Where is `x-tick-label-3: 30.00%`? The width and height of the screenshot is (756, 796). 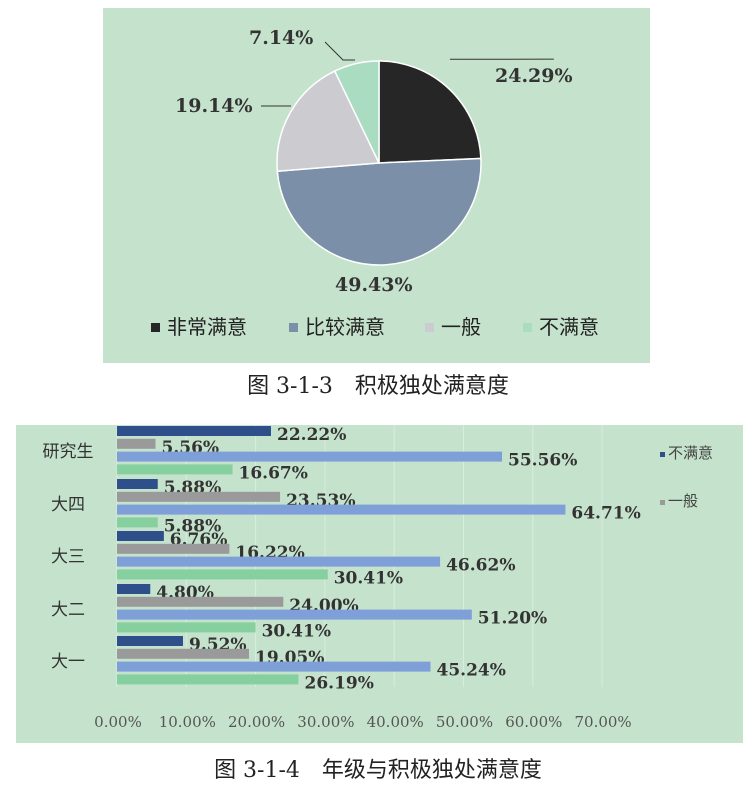
x-tick-label-3: 30.00% is located at coordinates (325, 722).